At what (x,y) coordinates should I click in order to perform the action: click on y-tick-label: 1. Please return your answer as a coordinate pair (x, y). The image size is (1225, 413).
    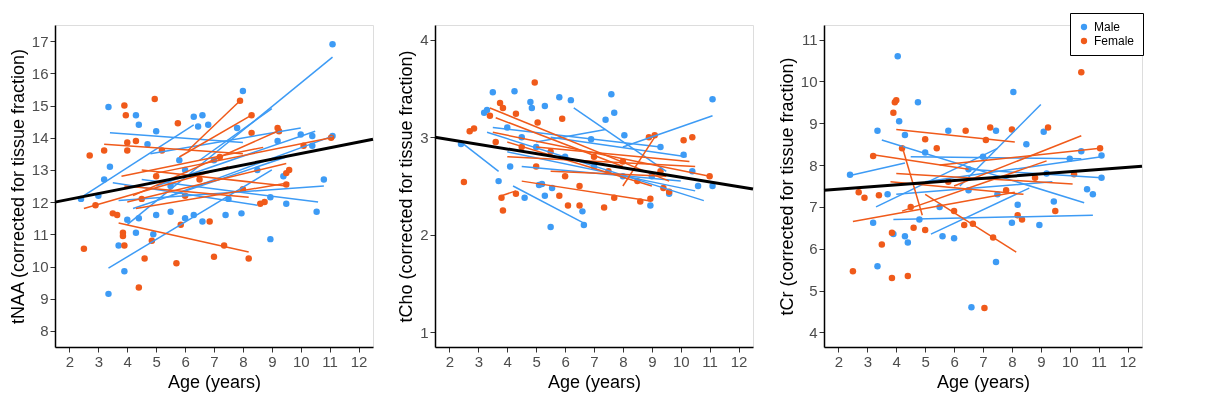
    Looking at the image, I should click on (424, 332).